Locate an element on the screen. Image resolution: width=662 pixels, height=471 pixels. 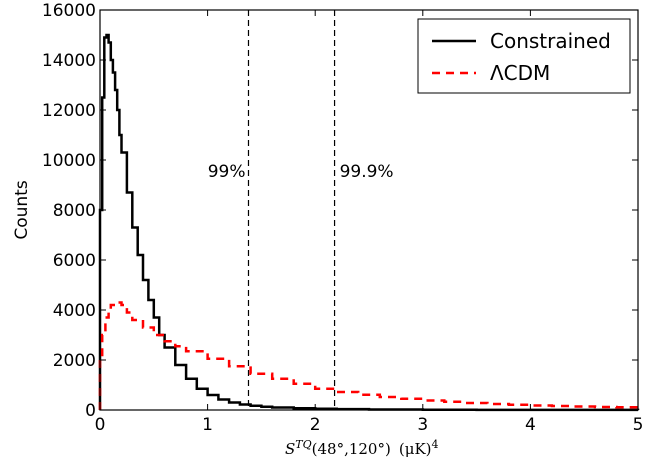
legend: Constrained ΛCDM is located at coordinates (524, 56).